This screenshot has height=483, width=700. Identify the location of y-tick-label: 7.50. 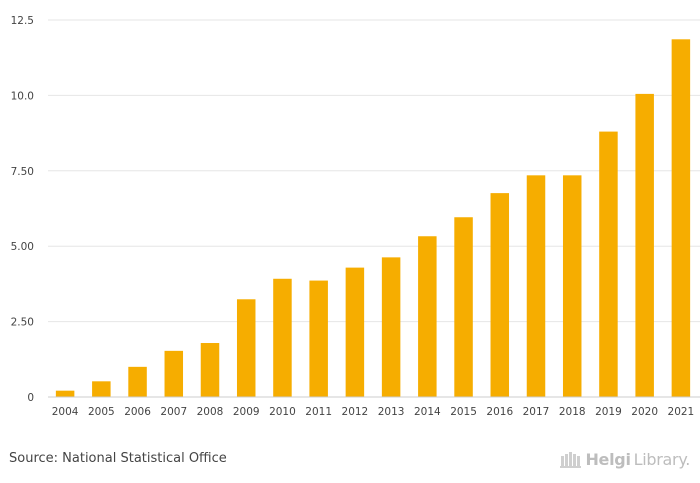
(22, 172).